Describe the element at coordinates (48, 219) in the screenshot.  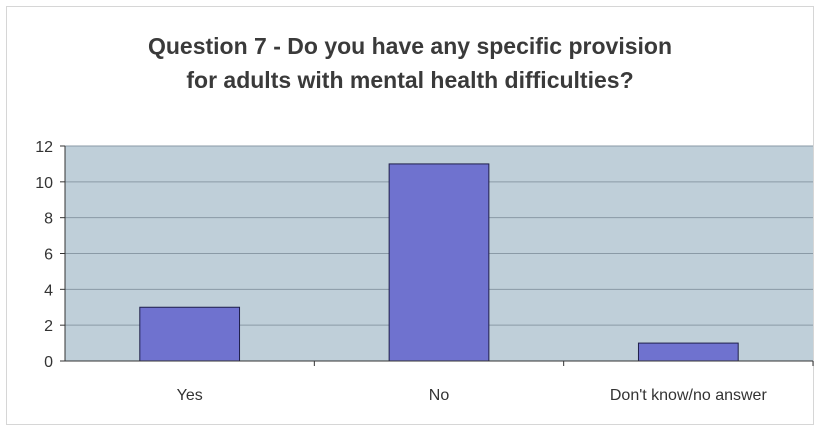
I see `y-tick-label: 8` at that location.